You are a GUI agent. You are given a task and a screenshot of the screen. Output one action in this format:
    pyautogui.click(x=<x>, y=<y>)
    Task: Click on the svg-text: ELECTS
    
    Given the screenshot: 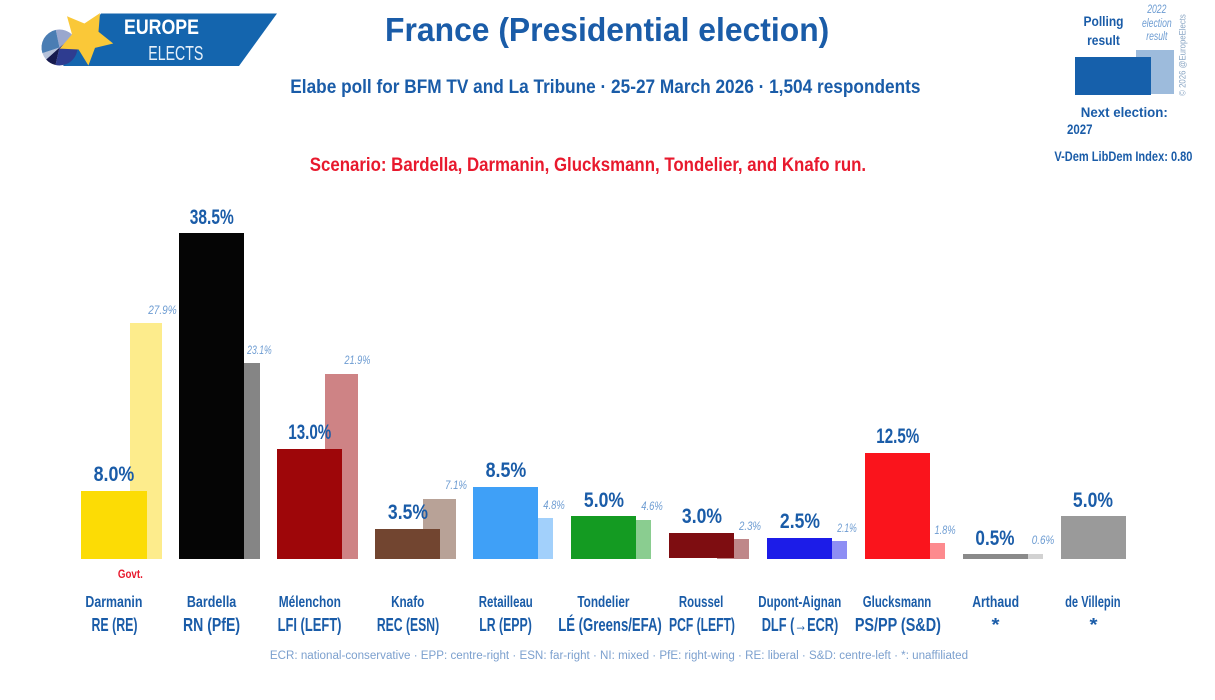 What is the action you would take?
    pyautogui.click(x=175, y=54)
    